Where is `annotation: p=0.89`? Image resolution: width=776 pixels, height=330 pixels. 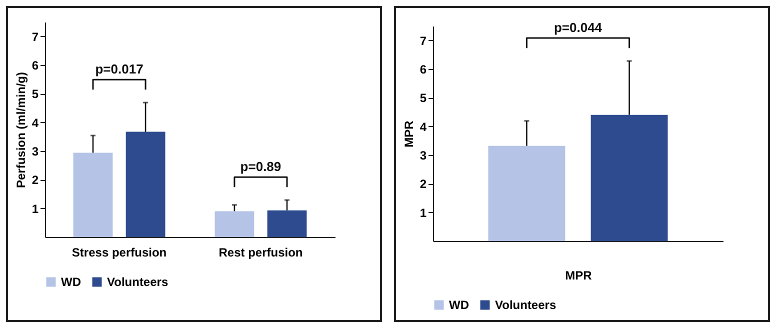
annotation: p=0.89 is located at coordinates (261, 166).